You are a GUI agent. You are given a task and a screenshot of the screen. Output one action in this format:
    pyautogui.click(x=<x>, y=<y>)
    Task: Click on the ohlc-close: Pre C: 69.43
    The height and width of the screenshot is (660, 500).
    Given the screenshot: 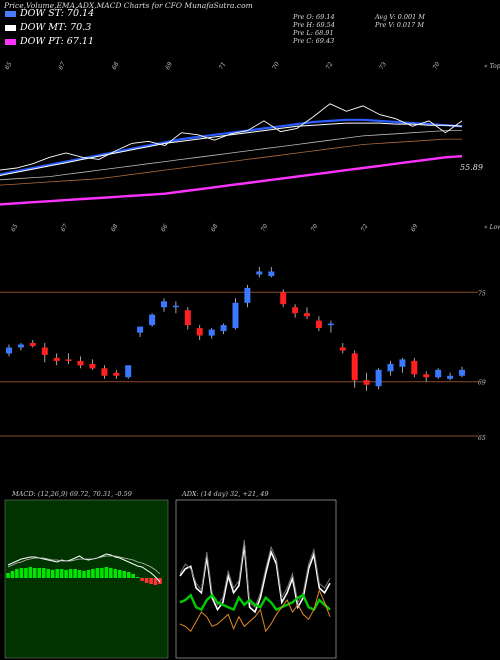 What is the action you would take?
    pyautogui.click(x=314, y=41)
    